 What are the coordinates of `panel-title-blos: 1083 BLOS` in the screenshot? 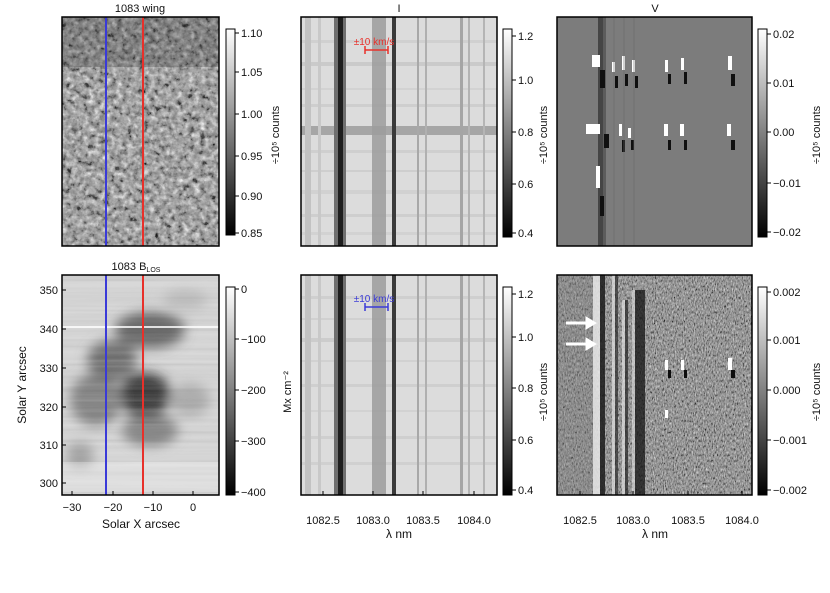 It's located at (136, 267).